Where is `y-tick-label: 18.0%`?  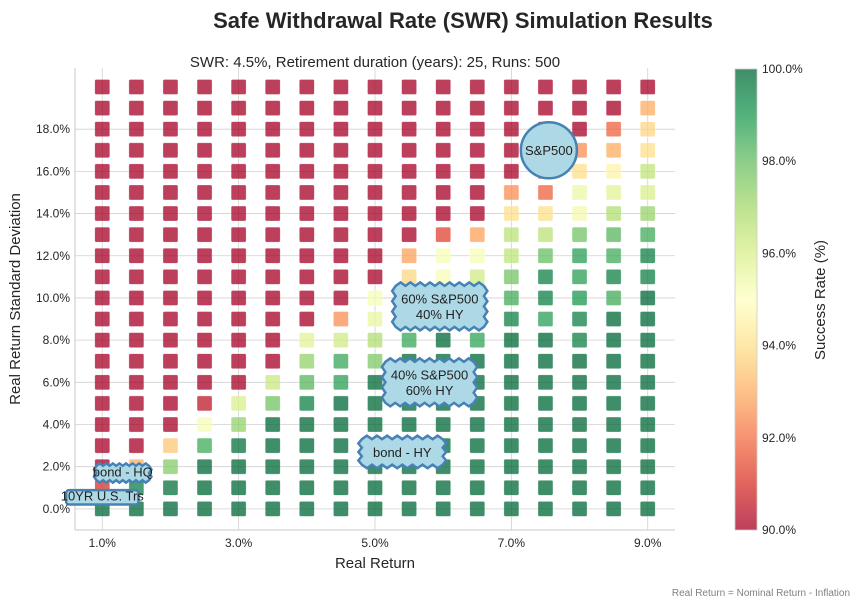
y-tick-label: 18.0% is located at coordinates (53, 129).